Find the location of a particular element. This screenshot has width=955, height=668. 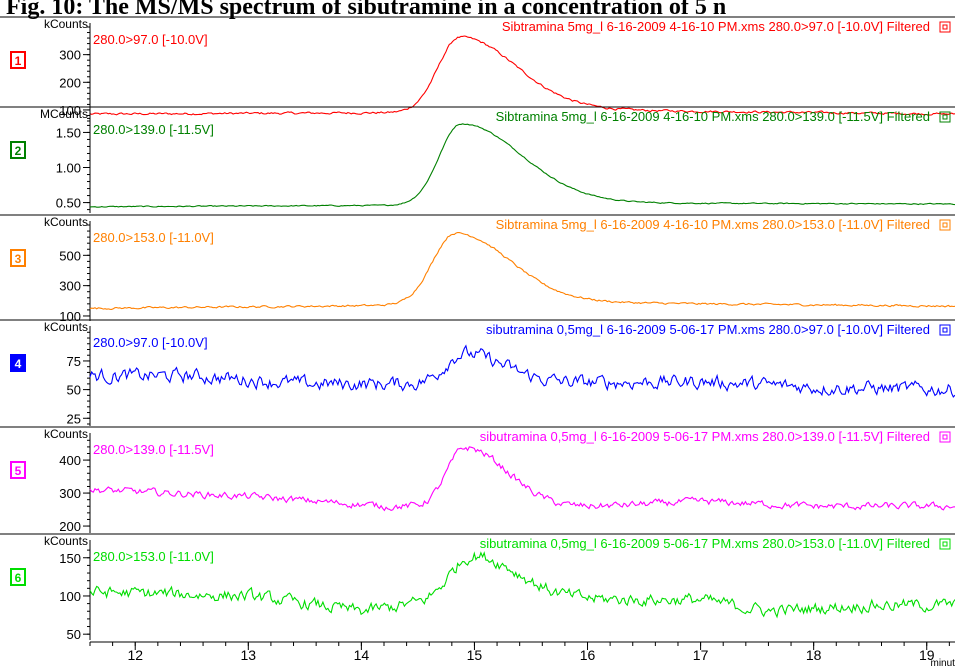

y-tick-label: 150 is located at coordinates (70, 558).